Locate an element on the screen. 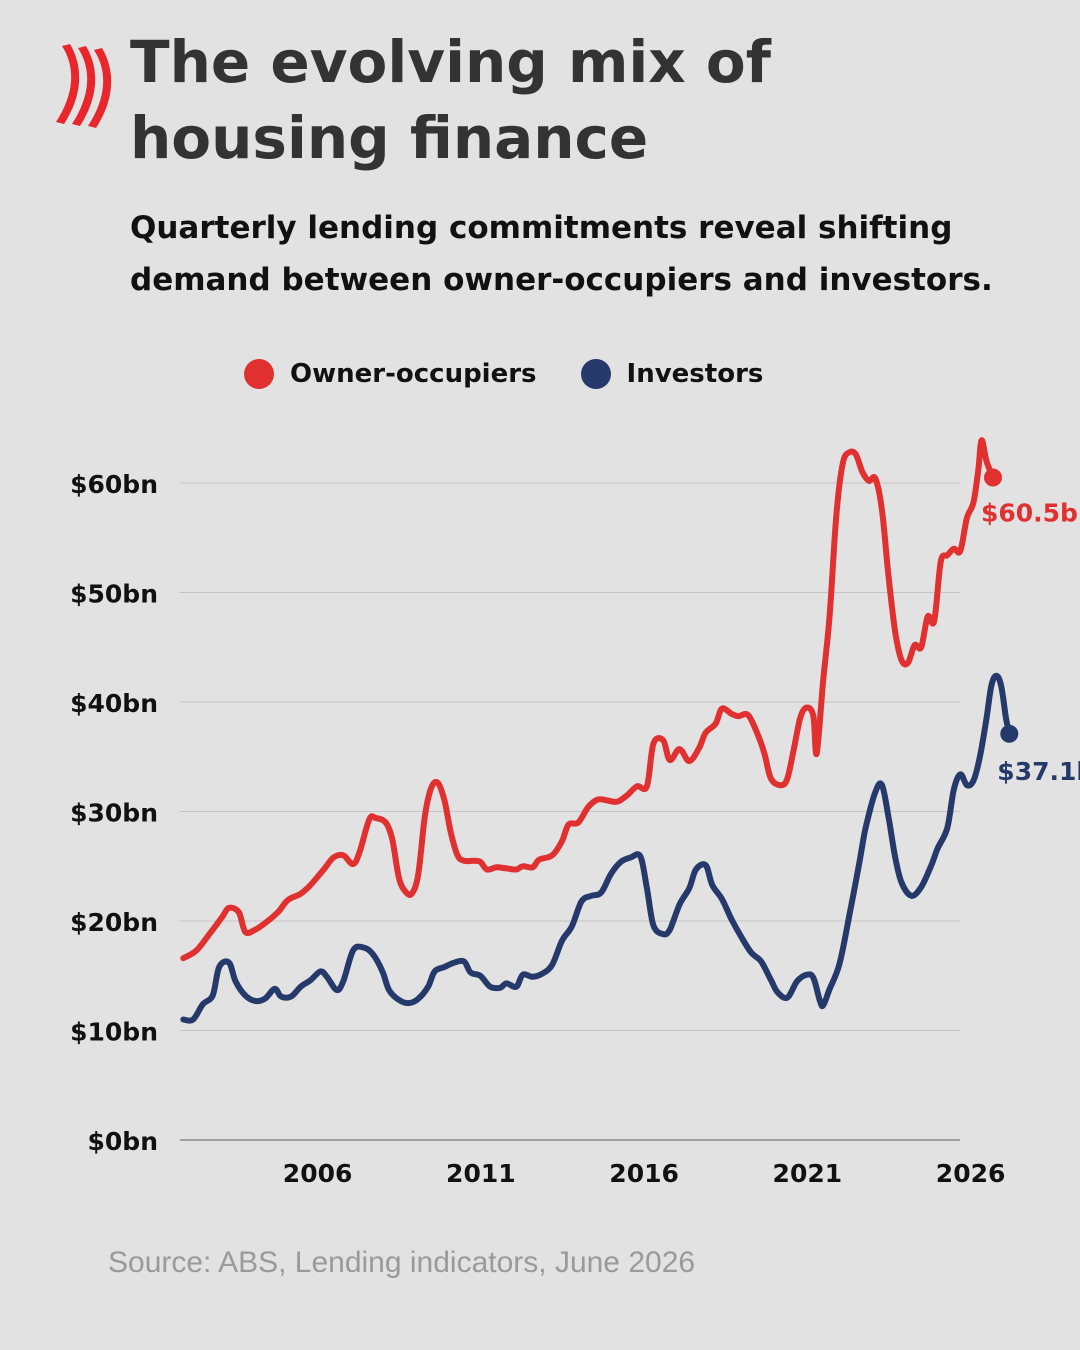 The image size is (1080, 1350). legend-item-investors: Investors is located at coordinates (672, 374).